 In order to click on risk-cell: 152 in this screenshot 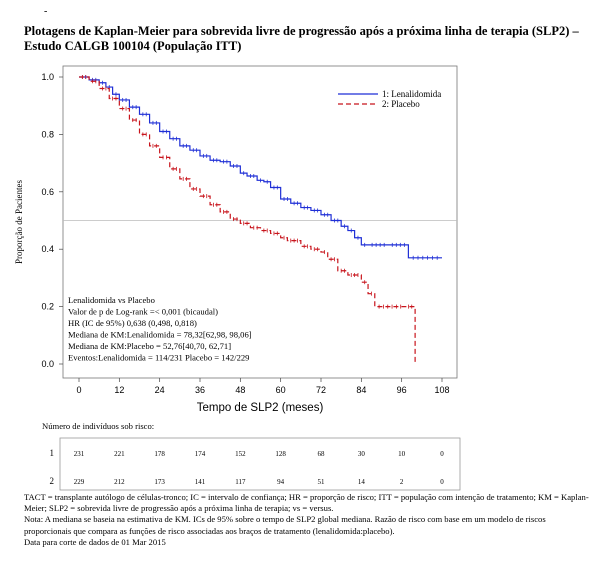, I will do `click(240, 454)`.